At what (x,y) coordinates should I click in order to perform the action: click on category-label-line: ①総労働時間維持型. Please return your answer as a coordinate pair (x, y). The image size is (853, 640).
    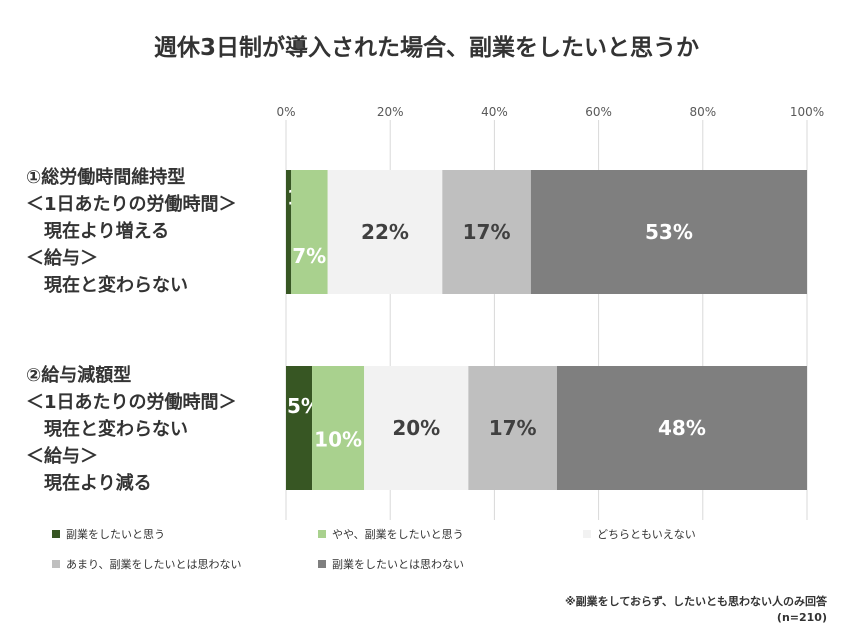
    Looking at the image, I should click on (106, 177).